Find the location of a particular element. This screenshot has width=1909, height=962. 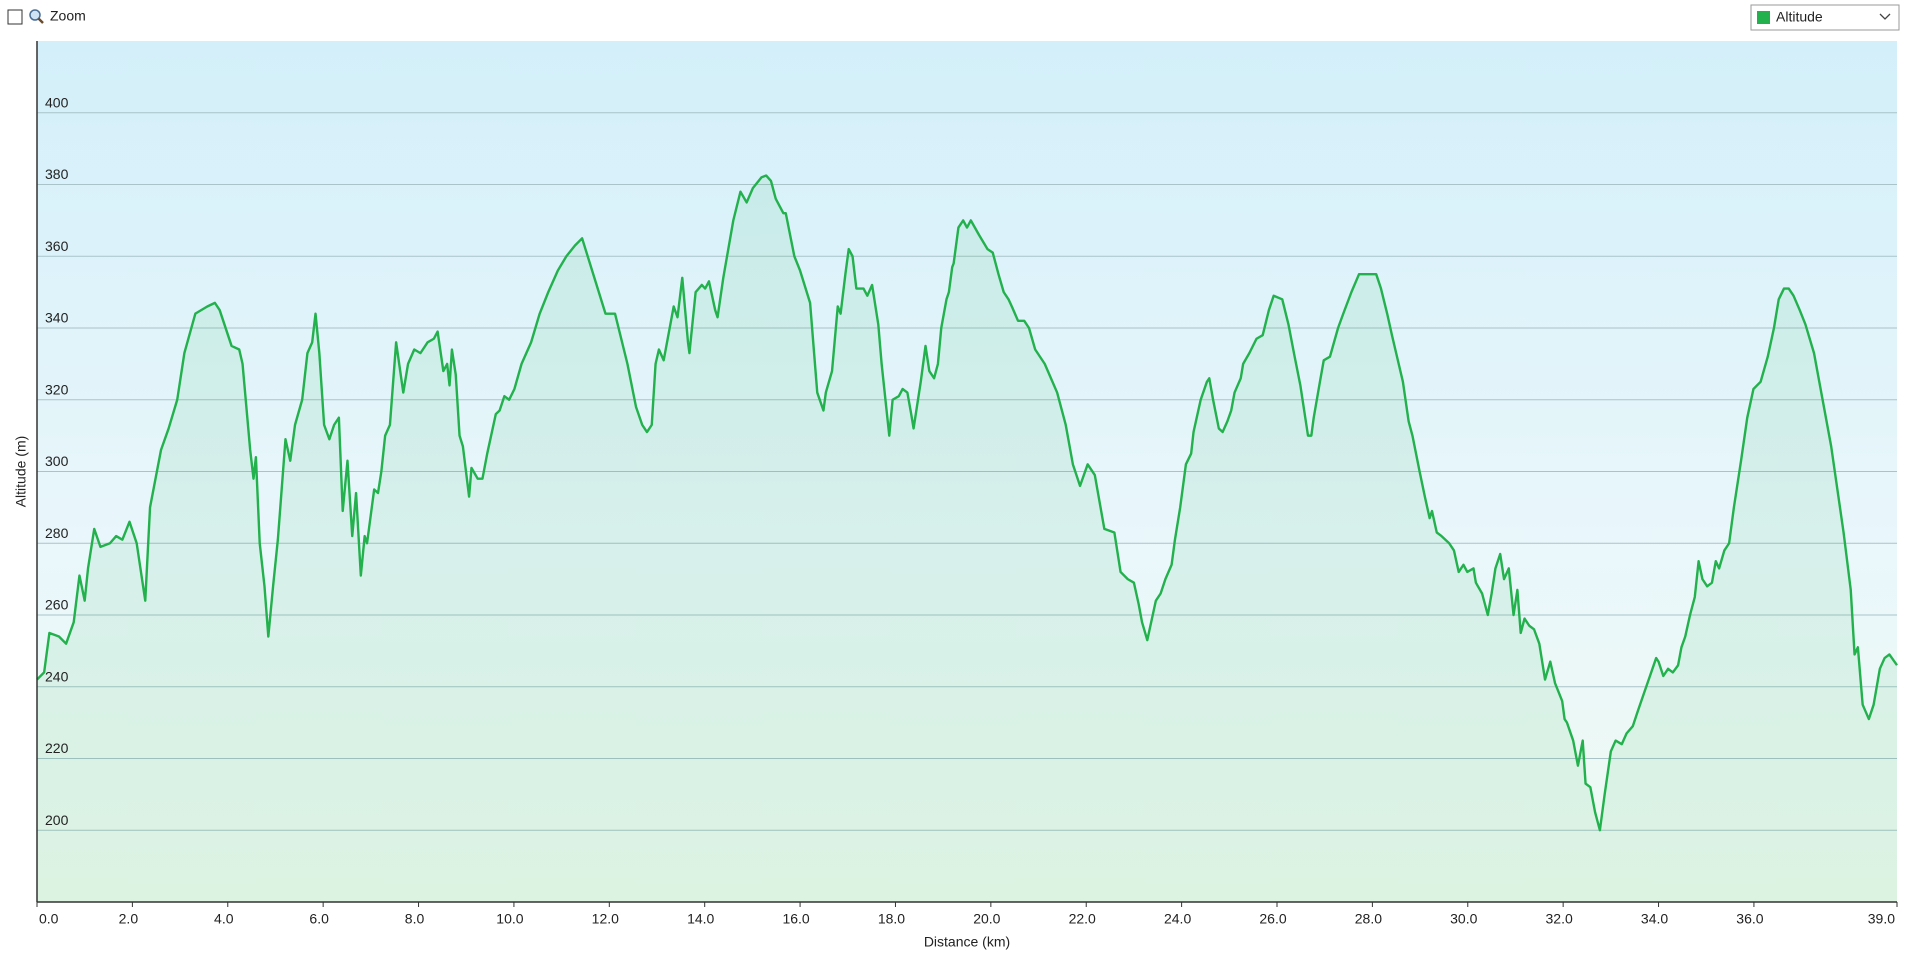

y-tick-label: 400 is located at coordinates (57, 102).